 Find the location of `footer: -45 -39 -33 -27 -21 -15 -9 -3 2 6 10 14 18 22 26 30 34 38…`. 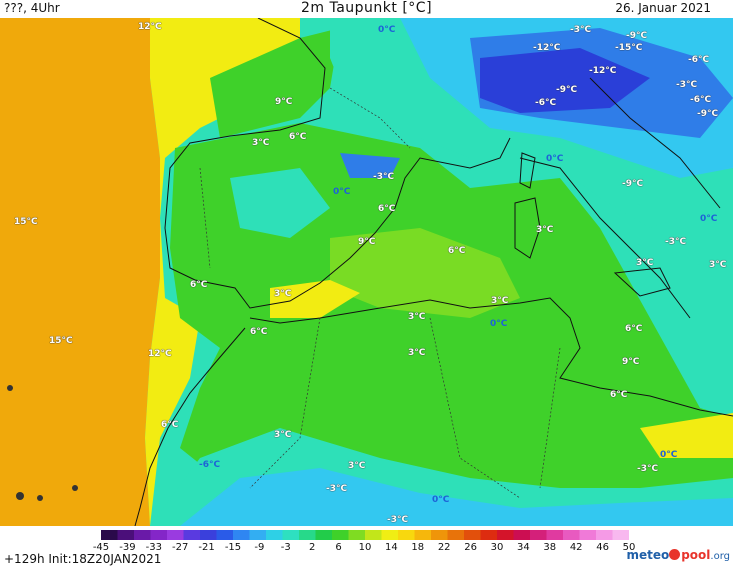

footer: -45 -39 -33 -27 -21 -15 -9 -3 2 6 10 14 18 22 26 30 34 38… is located at coordinates (366, 546).